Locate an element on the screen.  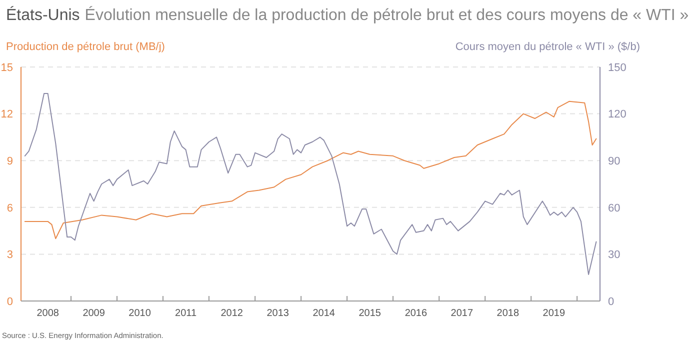
x-tick-label: 2015 is located at coordinates (370, 313).